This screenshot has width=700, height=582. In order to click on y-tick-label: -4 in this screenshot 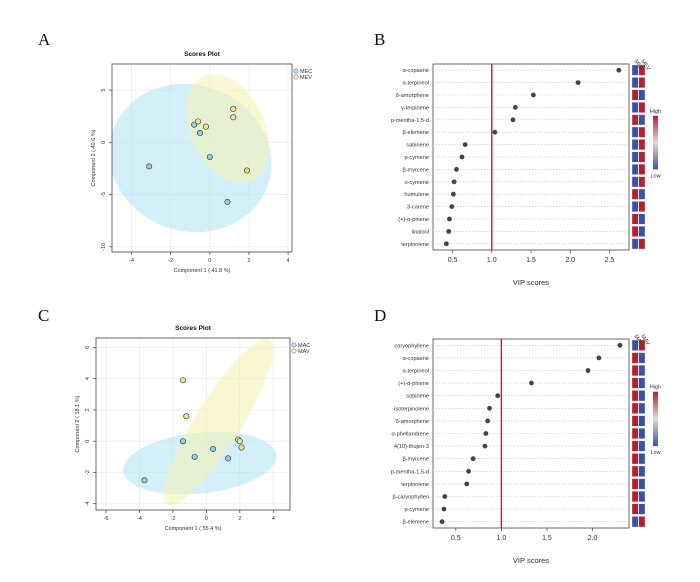, I will do `click(88, 503)`.